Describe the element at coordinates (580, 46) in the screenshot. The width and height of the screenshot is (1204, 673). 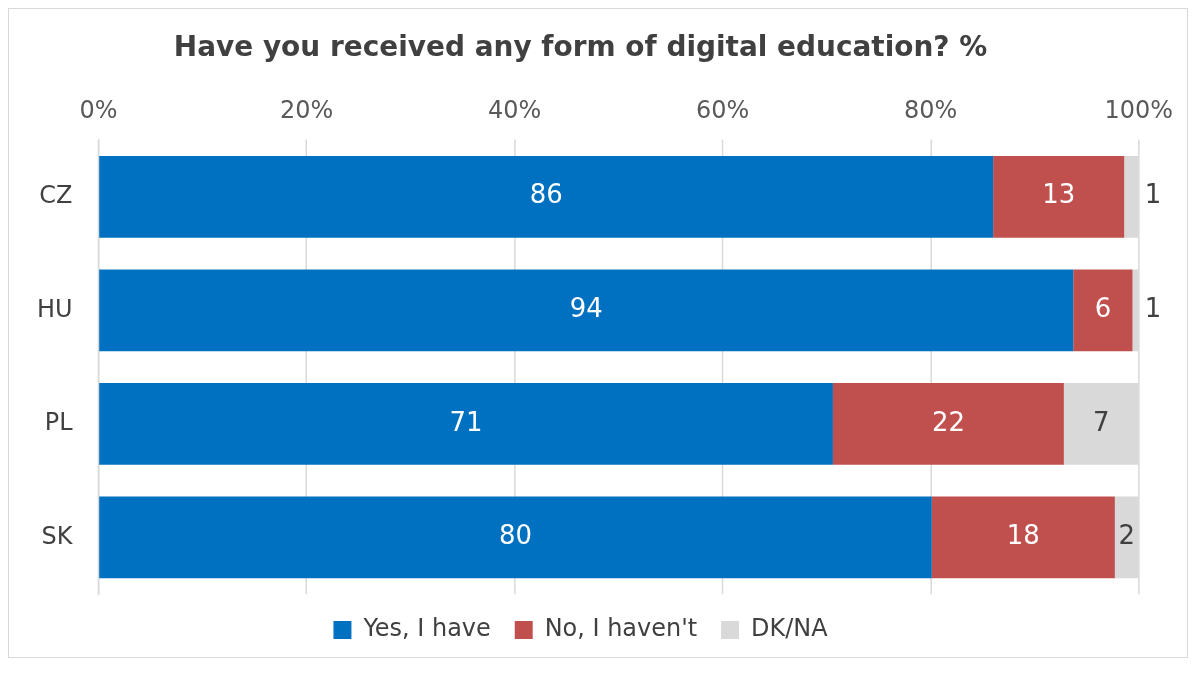
I see `chart-title: Have you received any form of digital education? %` at that location.